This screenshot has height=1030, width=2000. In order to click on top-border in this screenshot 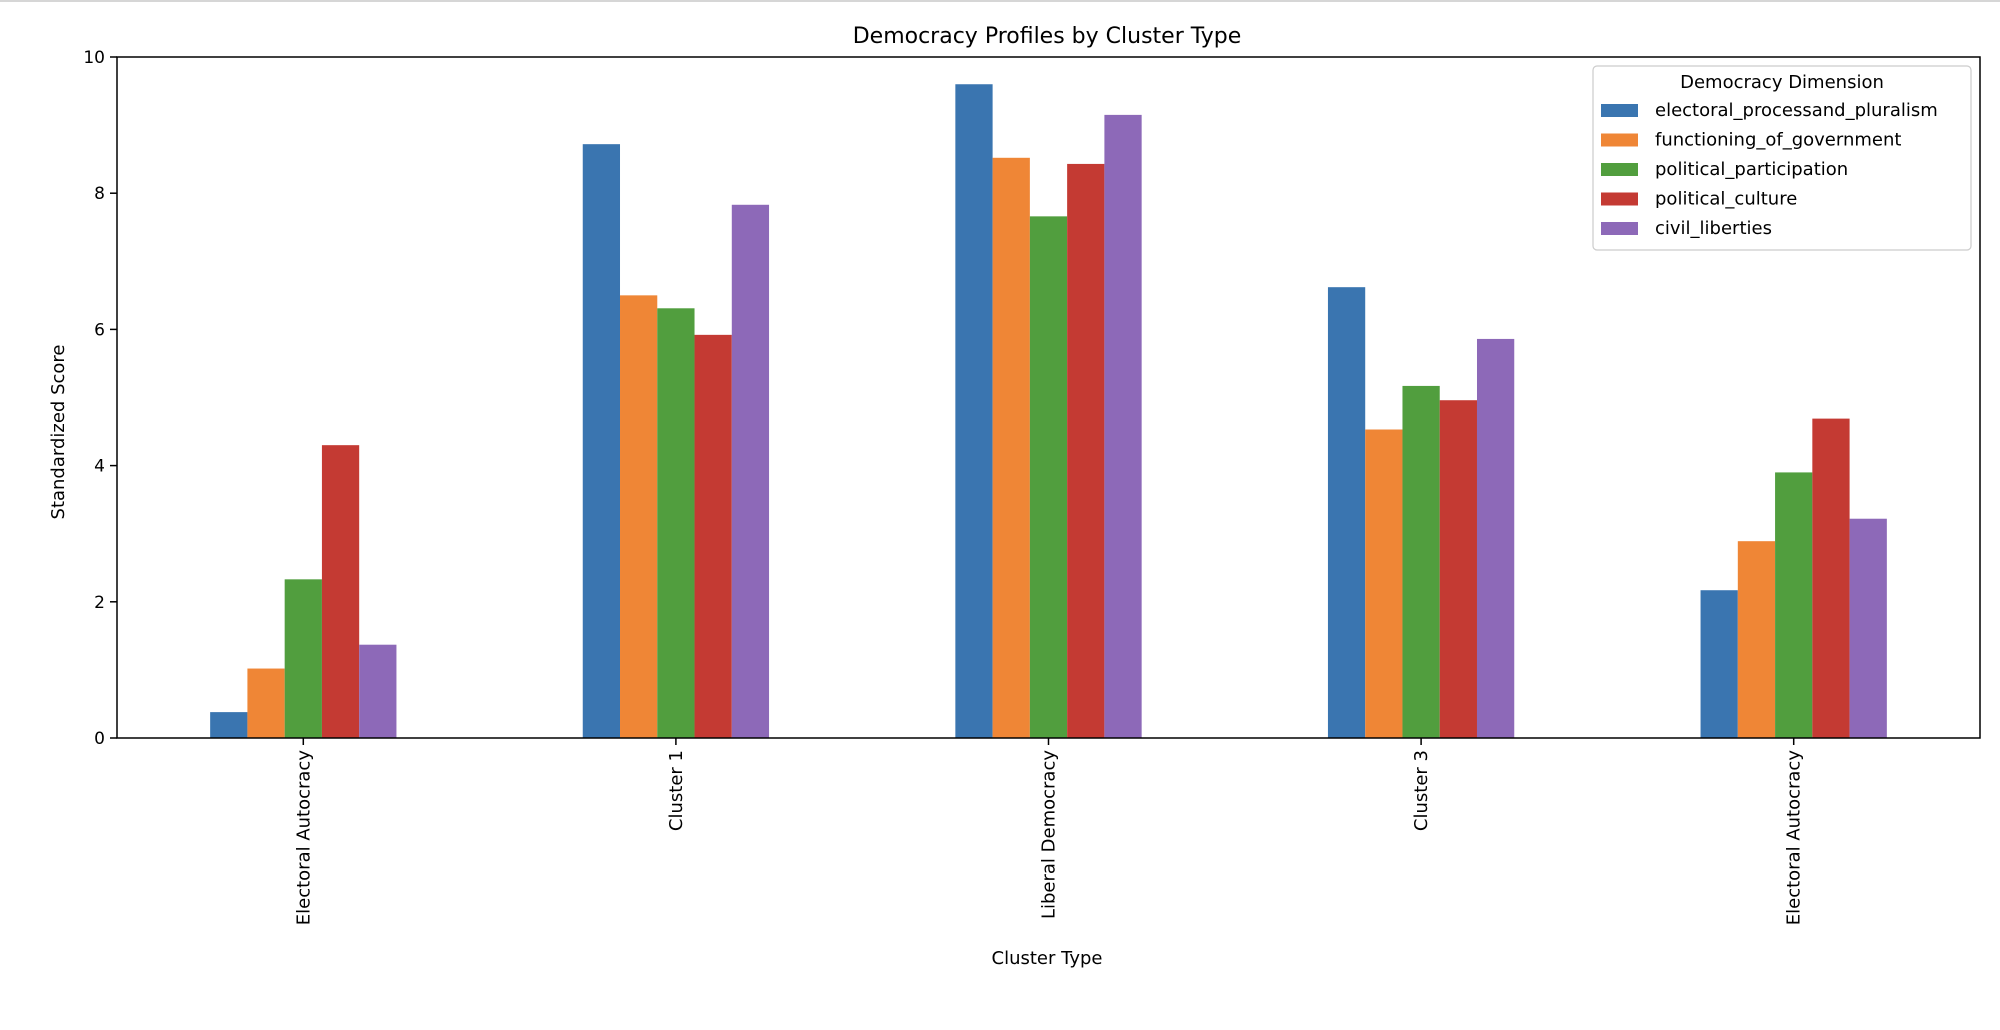, I will do `click(1000, 1)`.